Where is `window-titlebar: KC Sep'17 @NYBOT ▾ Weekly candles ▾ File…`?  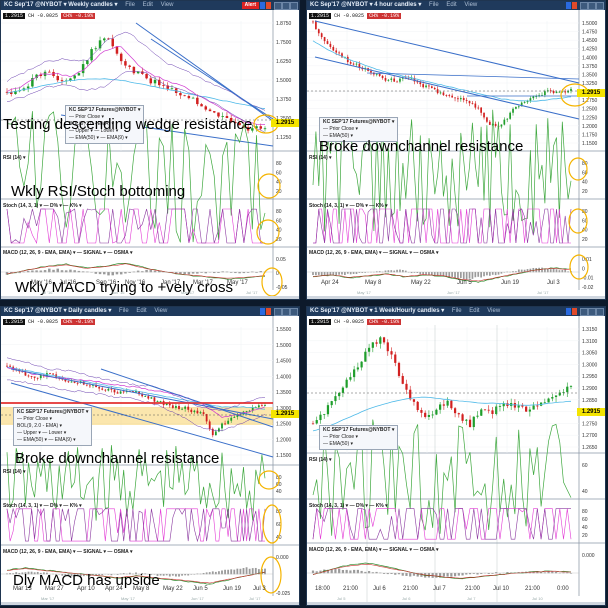 window-titlebar: KC Sep'17 @NYBOT ▾ Weekly candles ▾ File… is located at coordinates (150, 5).